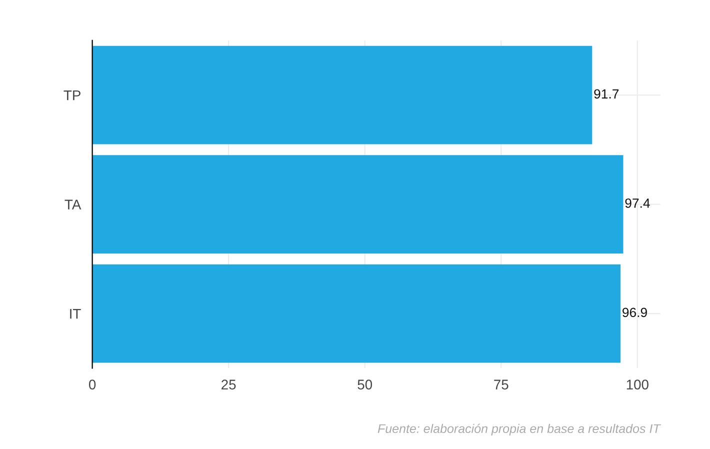 This screenshot has height=449, width=710. What do you see at coordinates (73, 205) in the screenshot?
I see `y-tick-label: TA` at bounding box center [73, 205].